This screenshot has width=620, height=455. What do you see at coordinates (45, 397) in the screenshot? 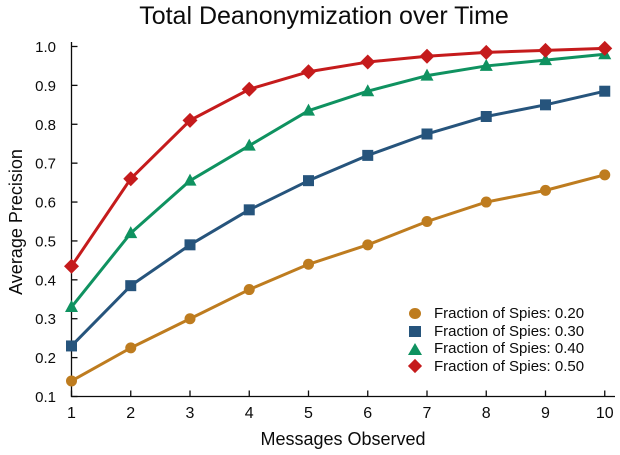
I see `y-tick-label: 0.1` at bounding box center [45, 397].